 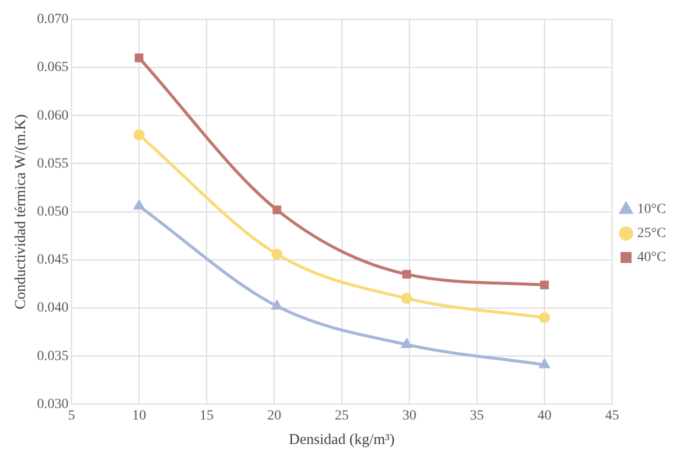 I want to click on y-tick-label: 0.055, so click(x=52, y=164).